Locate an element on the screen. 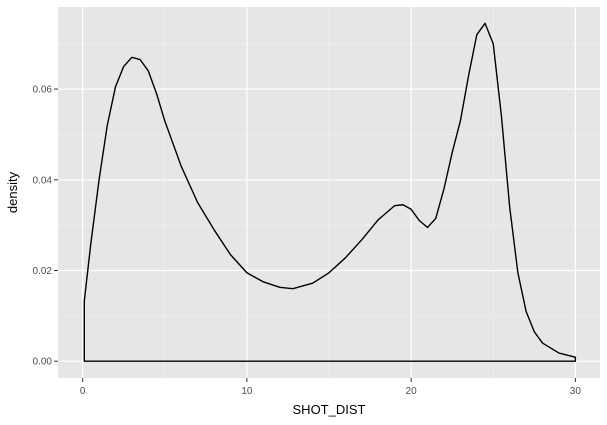 This screenshot has height=425, width=607. x-axis-ticks: 0 10 20 30 is located at coordinates (331, 387).